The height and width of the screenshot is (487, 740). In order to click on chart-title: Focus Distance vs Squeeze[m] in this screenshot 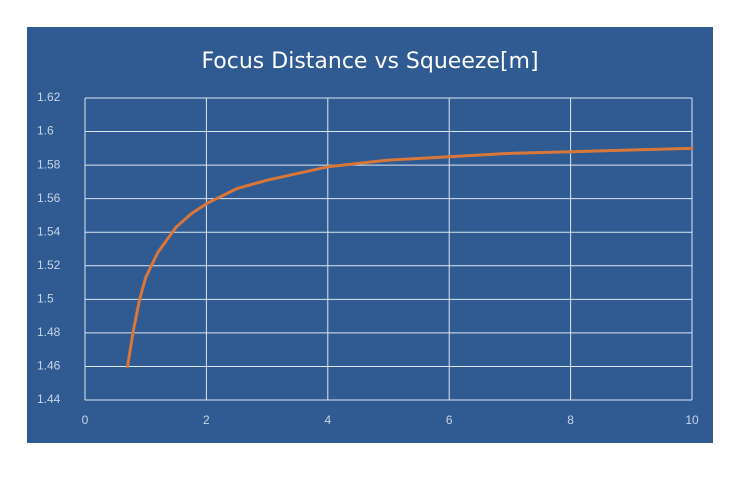, I will do `click(369, 61)`.